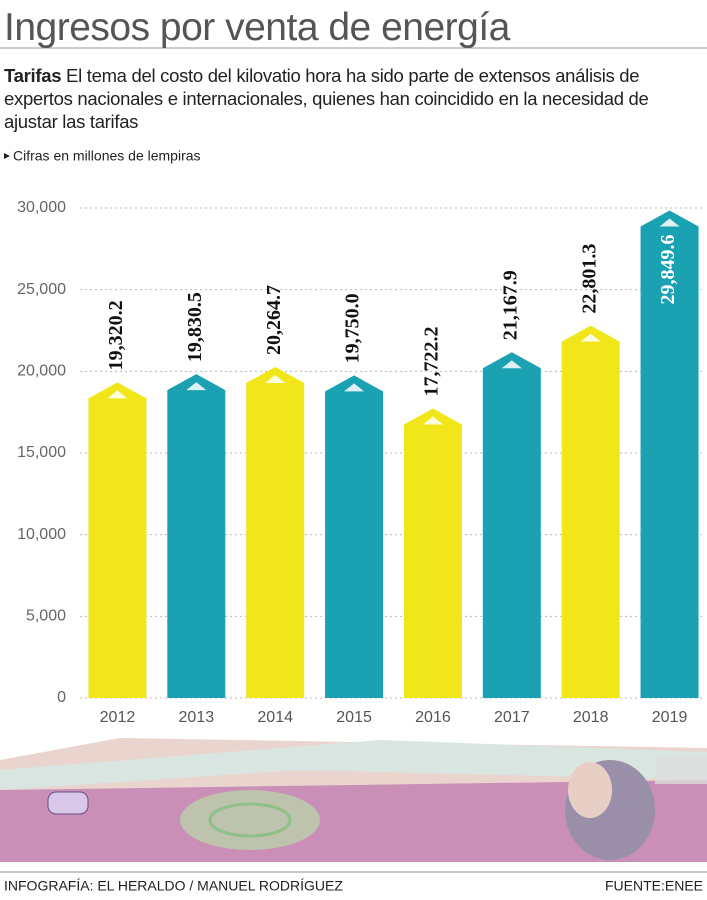 This screenshot has width=707, height=900. Describe the element at coordinates (510, 305) in the screenshot. I see `value-label: 21,167.9` at that location.